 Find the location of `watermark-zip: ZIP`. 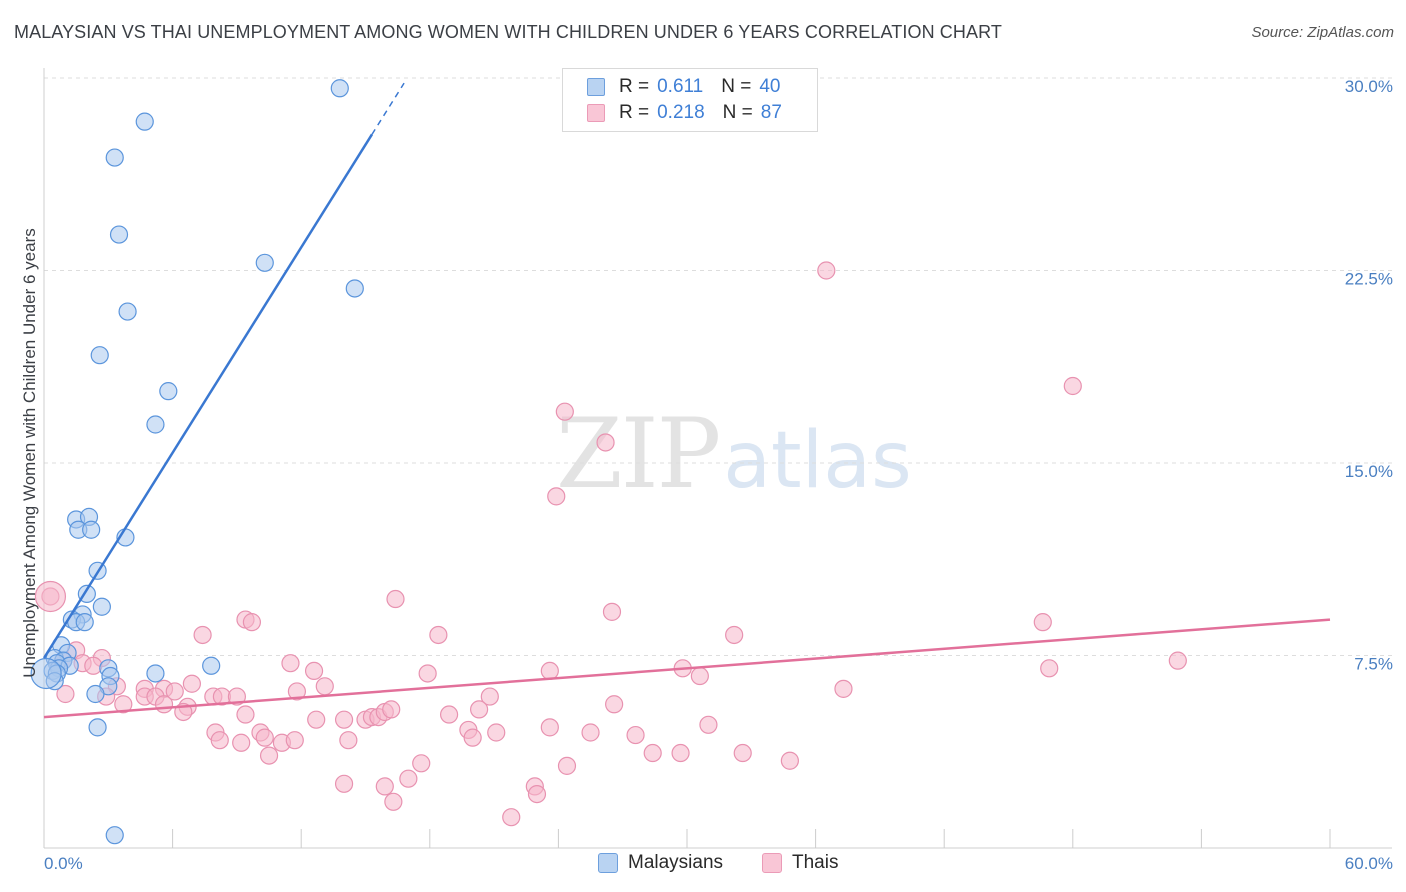

watermark-zip: ZIP is located at coordinates (638, 454).